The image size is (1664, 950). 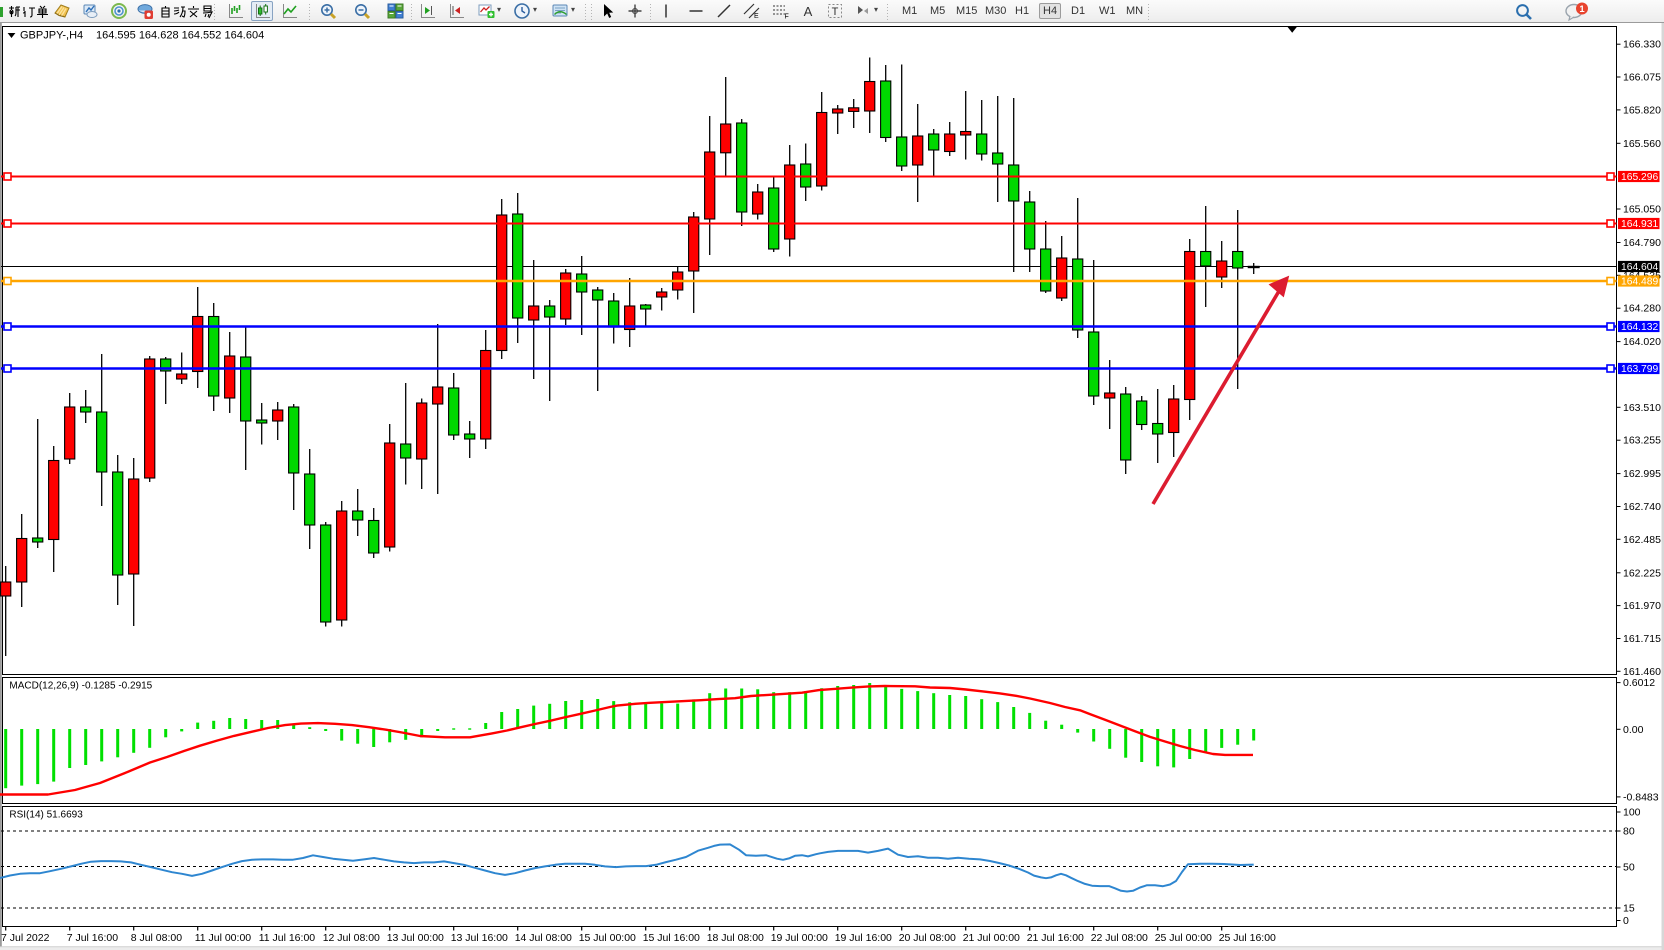 I want to click on svg-text: 162.225, so click(x=1642, y=573).